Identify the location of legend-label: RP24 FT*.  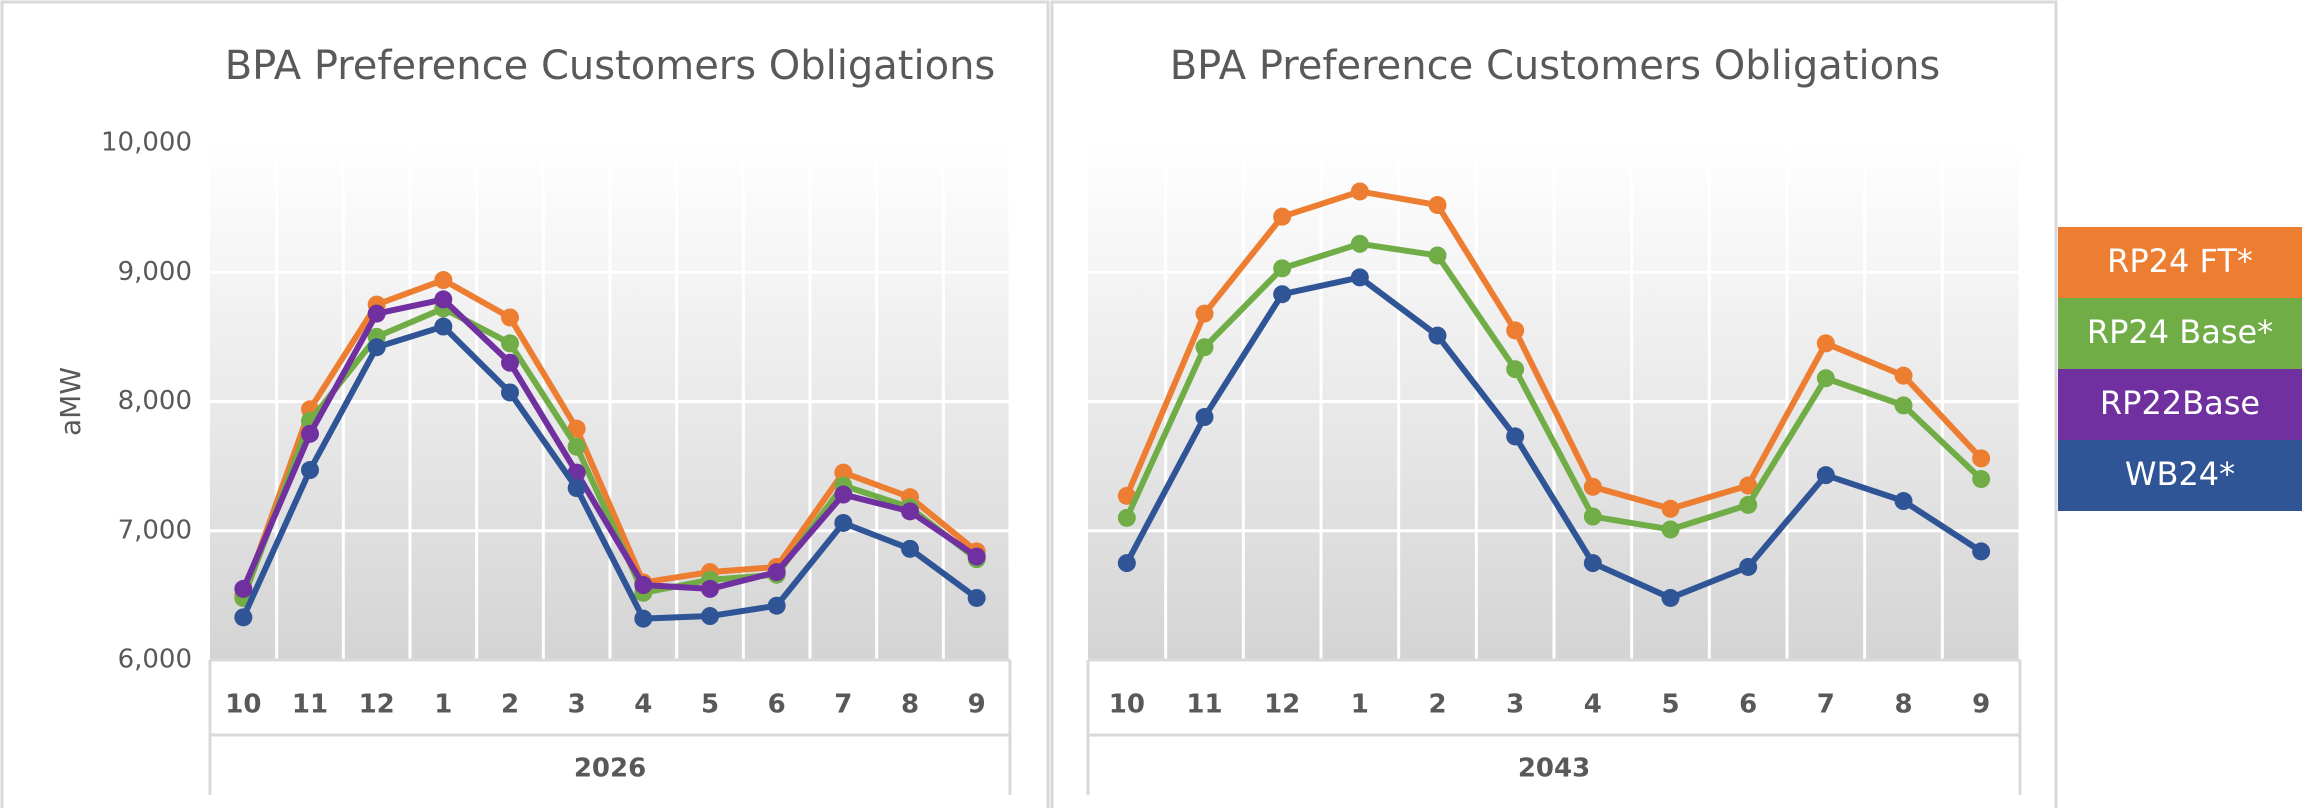
(2180, 261).